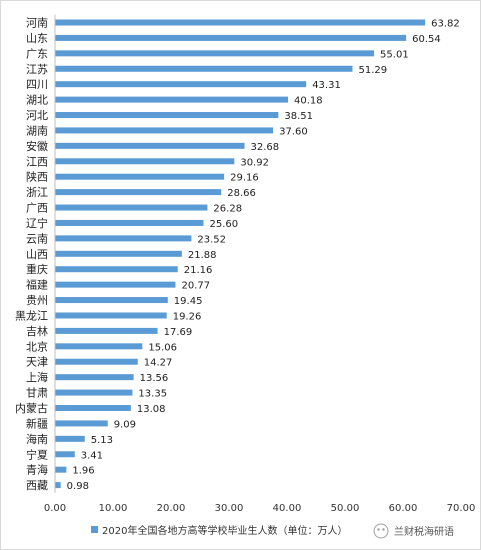  Describe the element at coordinates (202, 255) in the screenshot. I see `data-label: 21.88` at that location.